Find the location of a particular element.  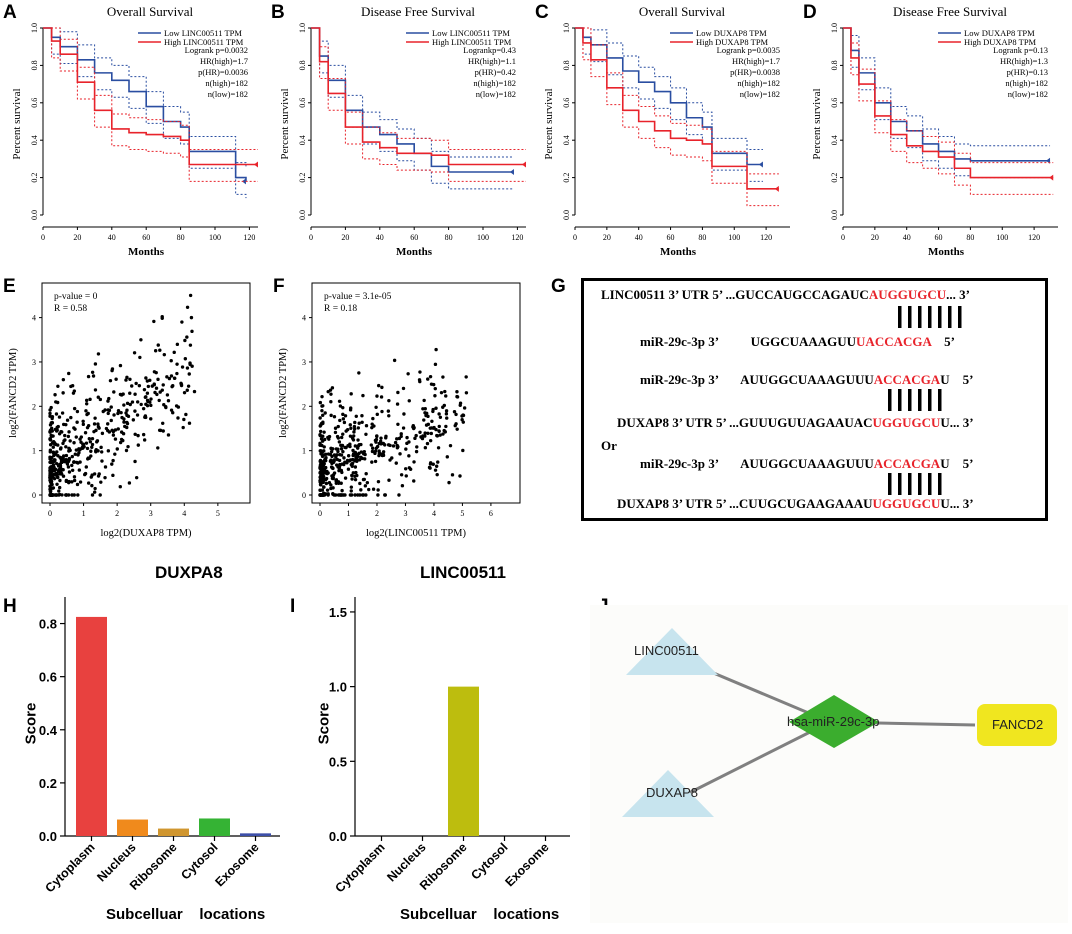

km-xtick-label: 80 is located at coordinates (702, 237).